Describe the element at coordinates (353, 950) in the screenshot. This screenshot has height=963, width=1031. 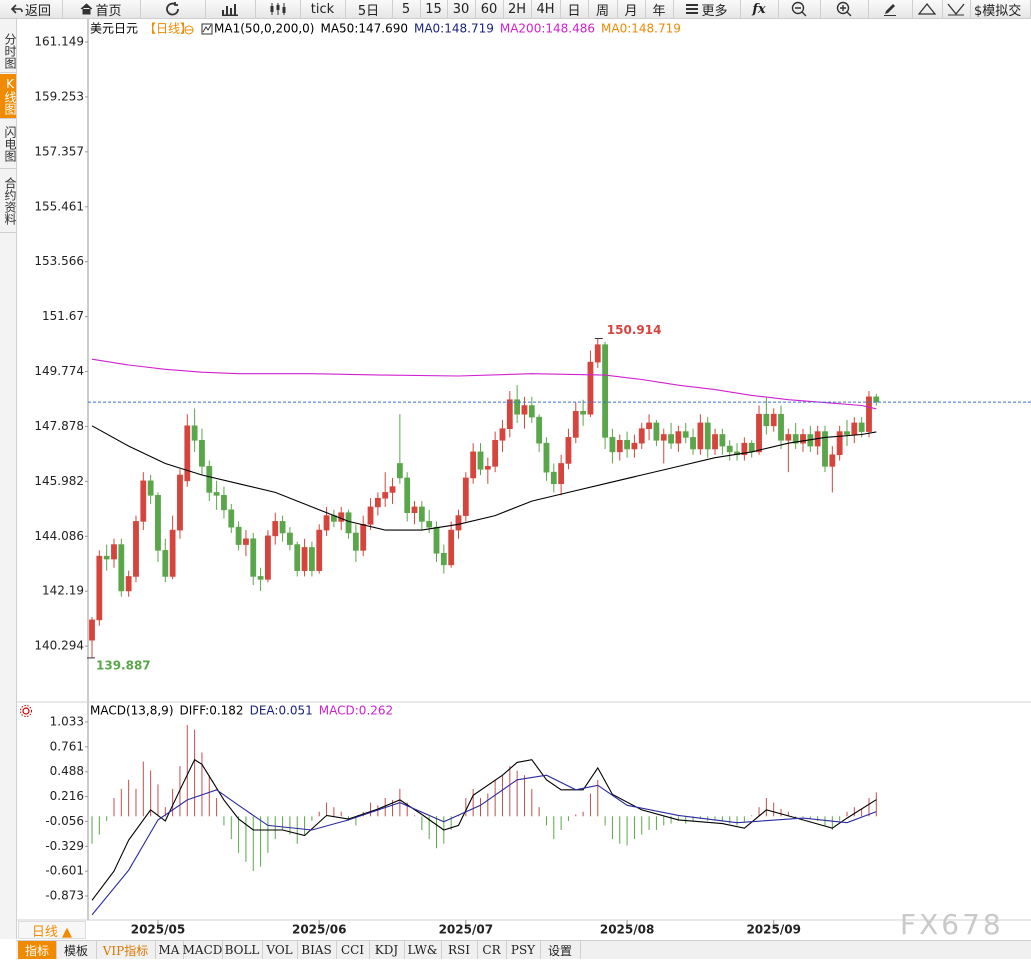
I see `indicator-tab: CCI` at that location.